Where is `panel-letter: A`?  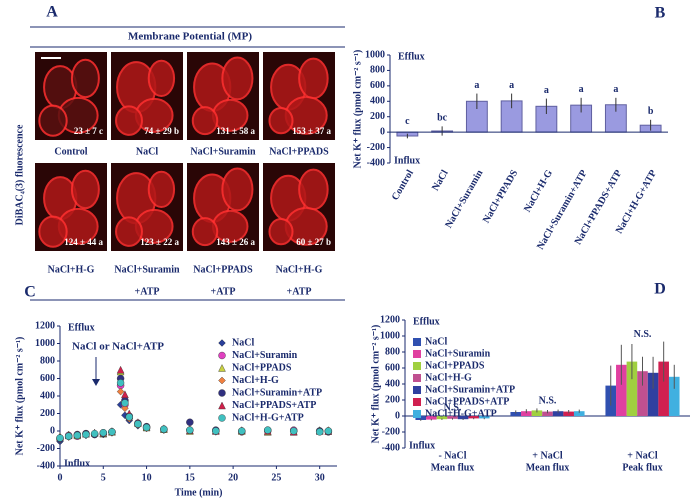 panel-letter: A is located at coordinates (52, 12).